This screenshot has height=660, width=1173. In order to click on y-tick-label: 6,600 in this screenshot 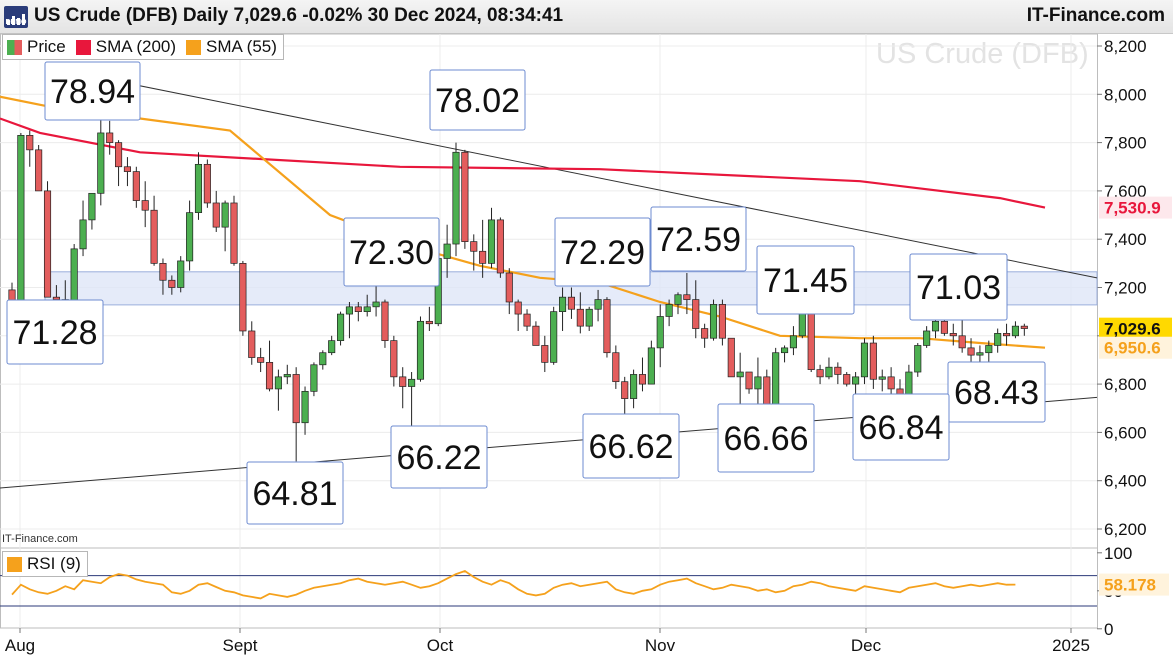, I will do `click(1125, 432)`.